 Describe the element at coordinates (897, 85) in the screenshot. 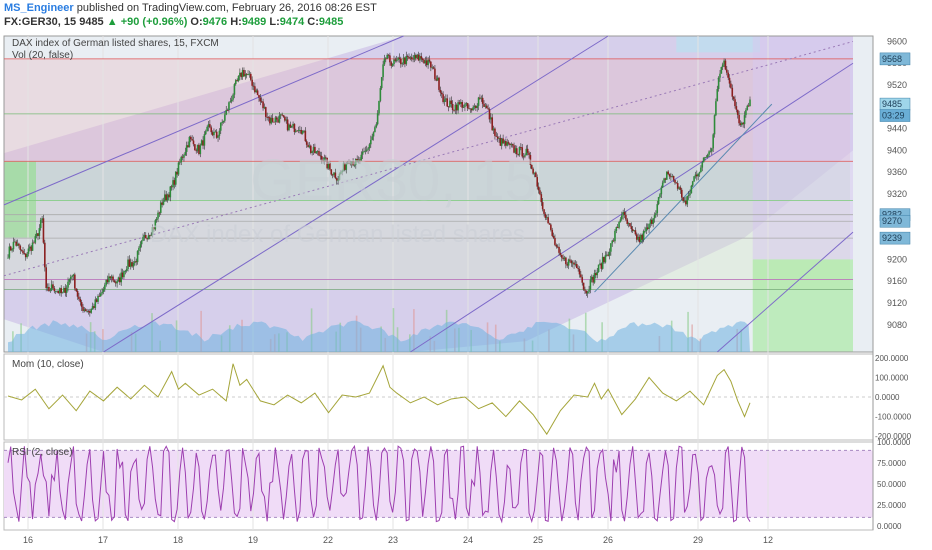

I see `price-tick-label: 9520` at that location.